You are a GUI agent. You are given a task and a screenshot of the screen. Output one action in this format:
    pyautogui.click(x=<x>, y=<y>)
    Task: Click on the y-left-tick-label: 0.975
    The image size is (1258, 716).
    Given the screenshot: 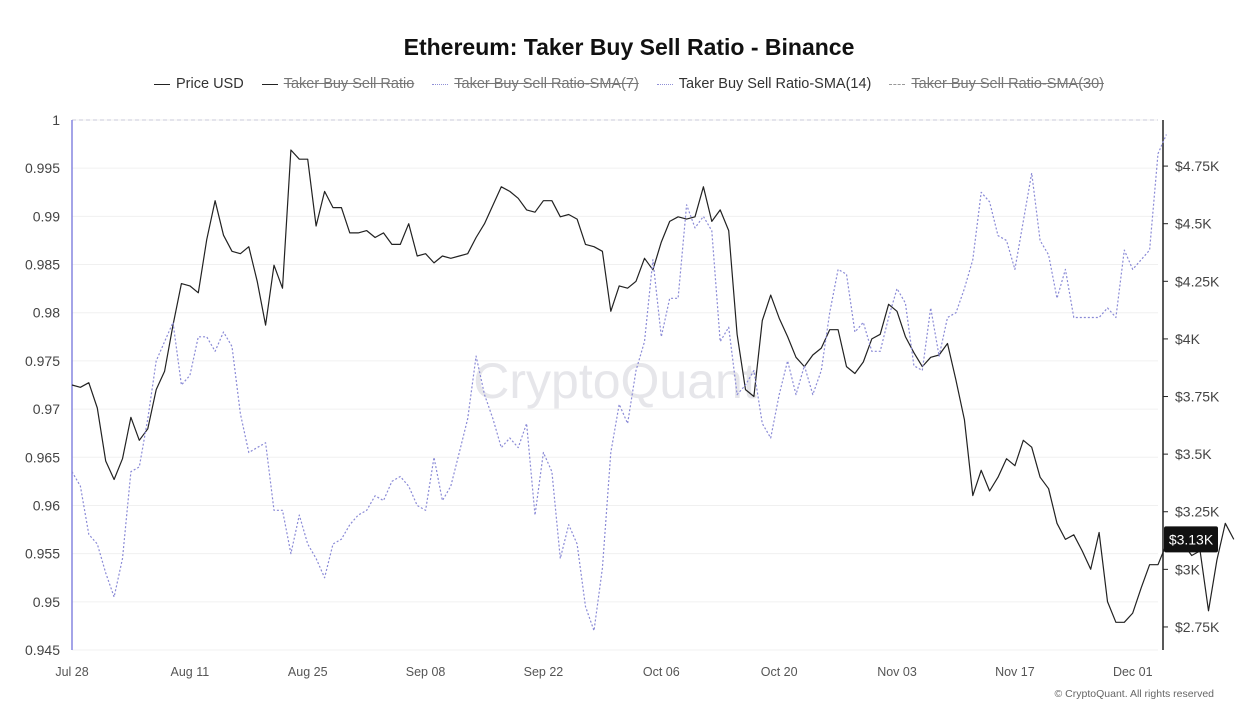 What is the action you would take?
    pyautogui.click(x=42, y=361)
    